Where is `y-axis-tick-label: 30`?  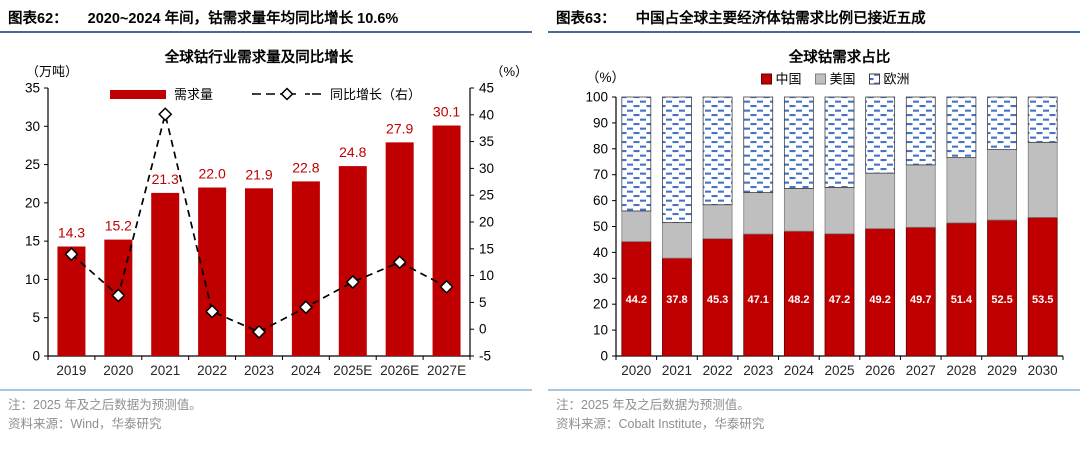
y-axis-tick-label: 30 is located at coordinates (600, 278).